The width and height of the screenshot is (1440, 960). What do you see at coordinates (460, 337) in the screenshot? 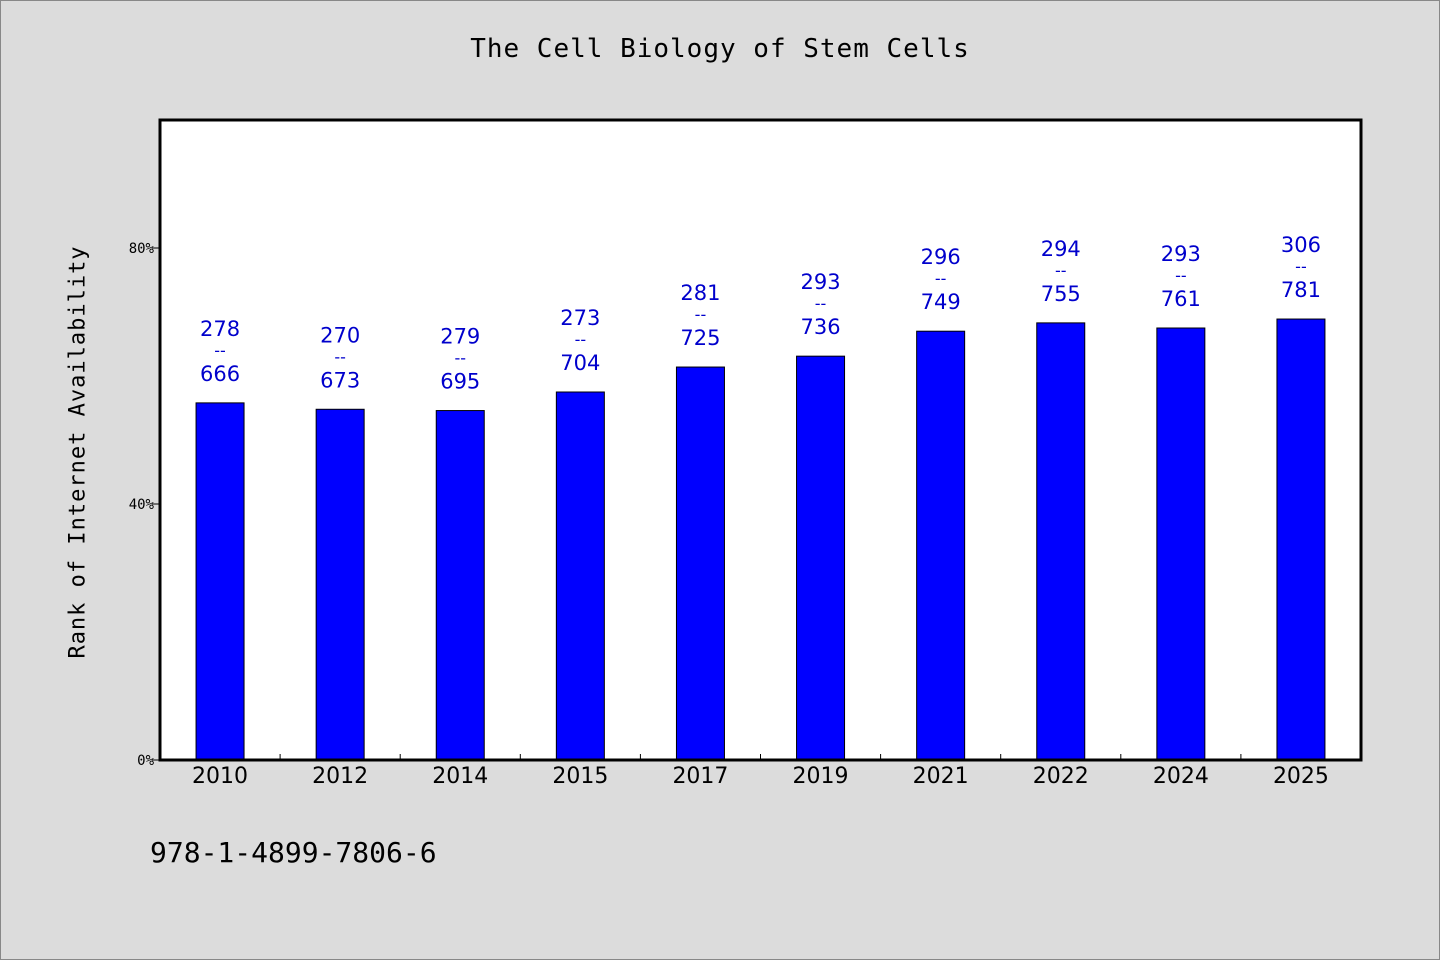
I see `data-label-top: 279` at bounding box center [460, 337].